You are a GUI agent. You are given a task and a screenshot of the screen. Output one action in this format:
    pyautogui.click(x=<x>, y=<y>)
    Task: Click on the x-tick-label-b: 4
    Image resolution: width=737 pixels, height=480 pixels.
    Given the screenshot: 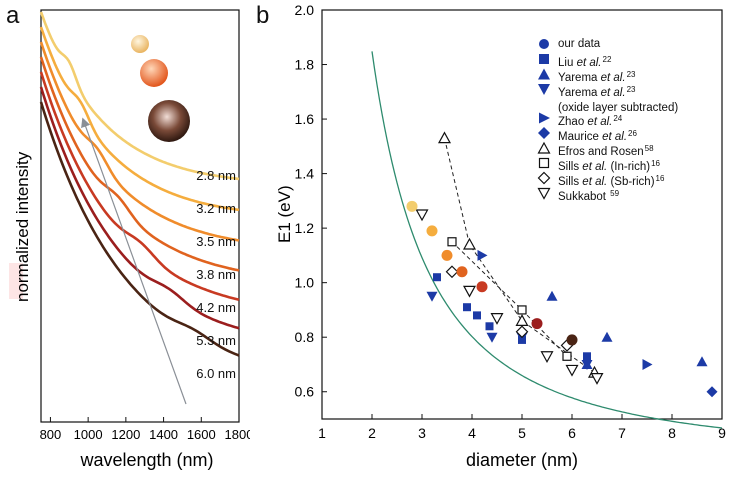 What is the action you would take?
    pyautogui.click(x=472, y=433)
    